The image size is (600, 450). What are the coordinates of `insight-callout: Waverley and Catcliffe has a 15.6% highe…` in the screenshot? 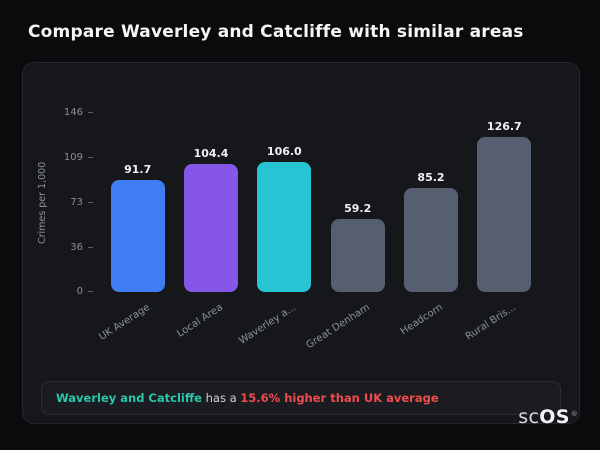 It's located at (301, 398).